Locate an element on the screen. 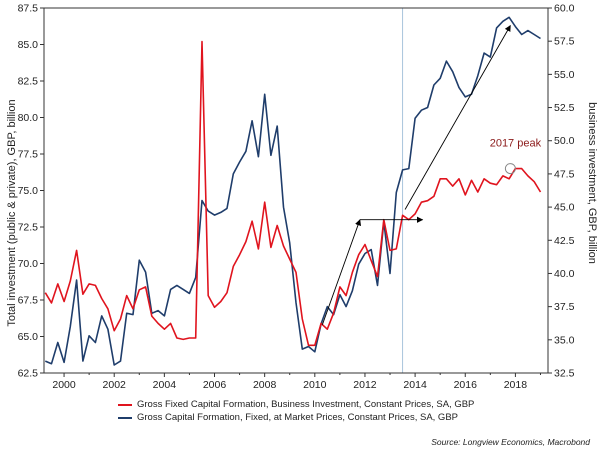 The height and width of the screenshot is (454, 604). y-left-tick-label: 87.5 is located at coordinates (28, 9).